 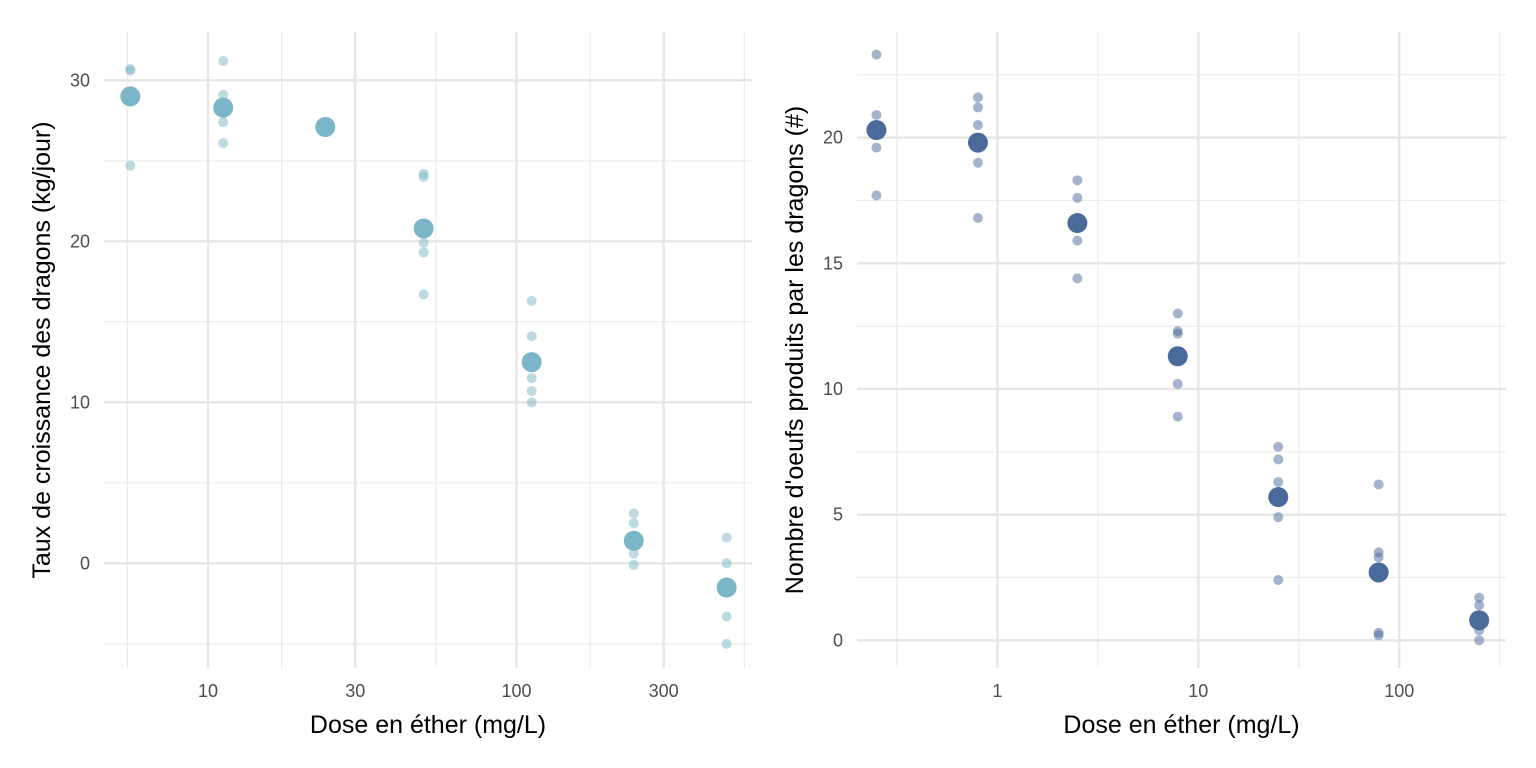 I want to click on x-tick-label: 300, so click(x=664, y=691).